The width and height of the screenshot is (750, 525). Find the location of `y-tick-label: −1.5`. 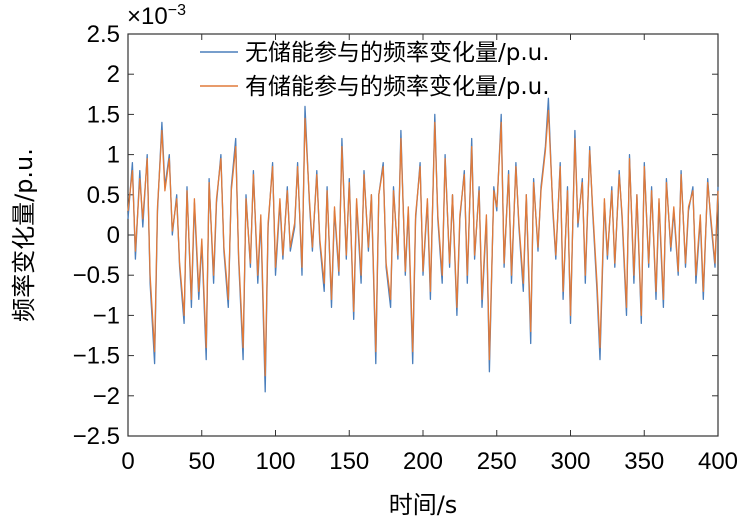

y-tick-label: −1.5 is located at coordinates (96, 356).